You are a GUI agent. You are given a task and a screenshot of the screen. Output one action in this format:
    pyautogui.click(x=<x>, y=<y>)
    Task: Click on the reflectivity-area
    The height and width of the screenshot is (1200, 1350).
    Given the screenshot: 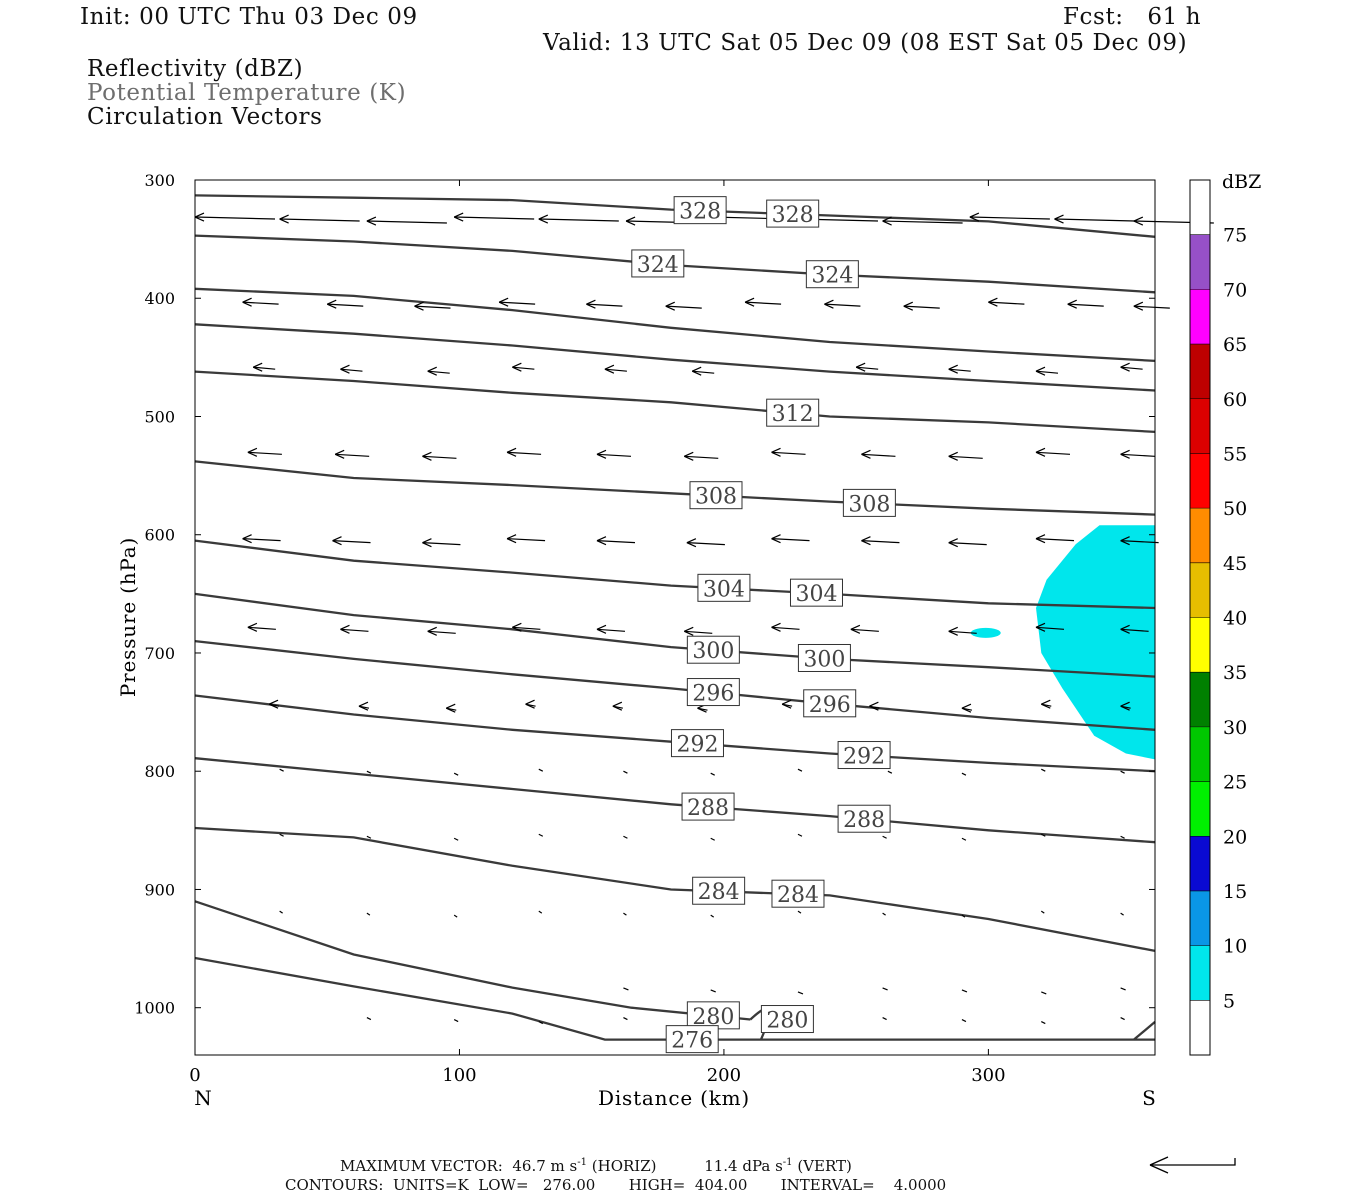 What is the action you would take?
    pyautogui.click(x=1095, y=642)
    